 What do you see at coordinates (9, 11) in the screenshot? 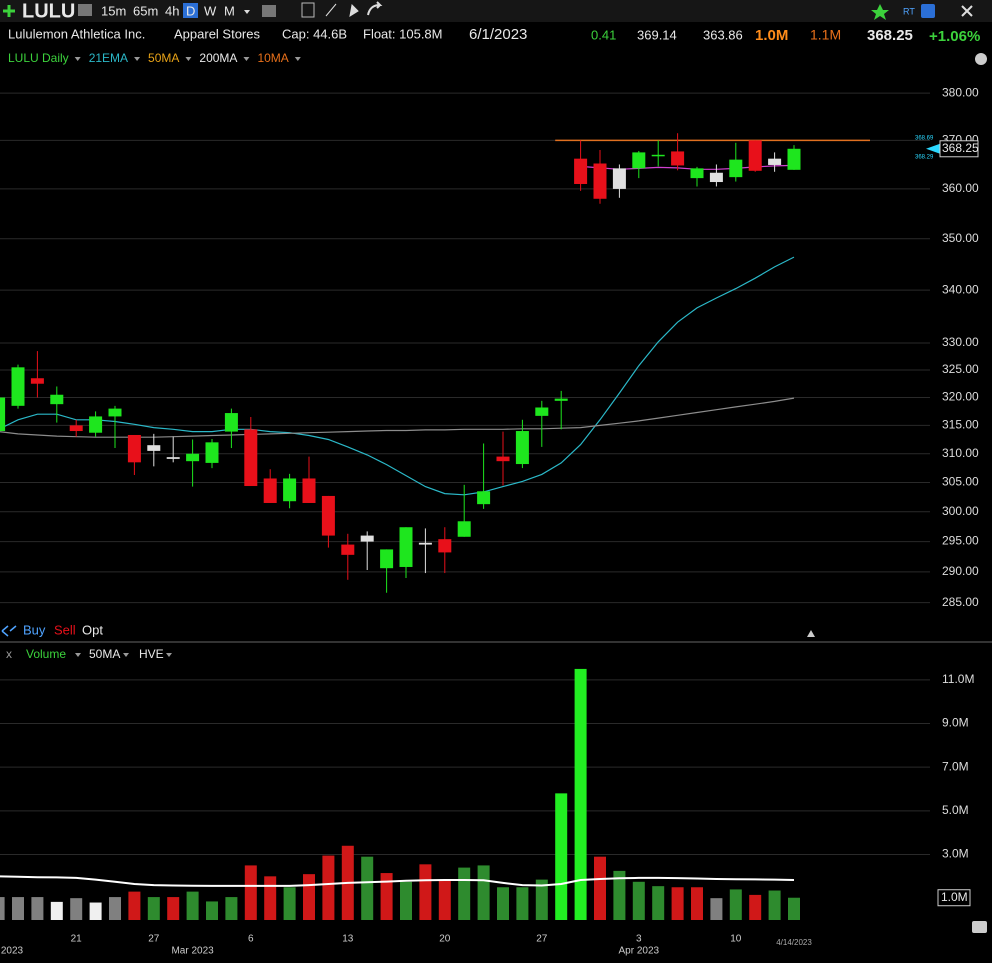
I see `add-icon` at bounding box center [9, 11].